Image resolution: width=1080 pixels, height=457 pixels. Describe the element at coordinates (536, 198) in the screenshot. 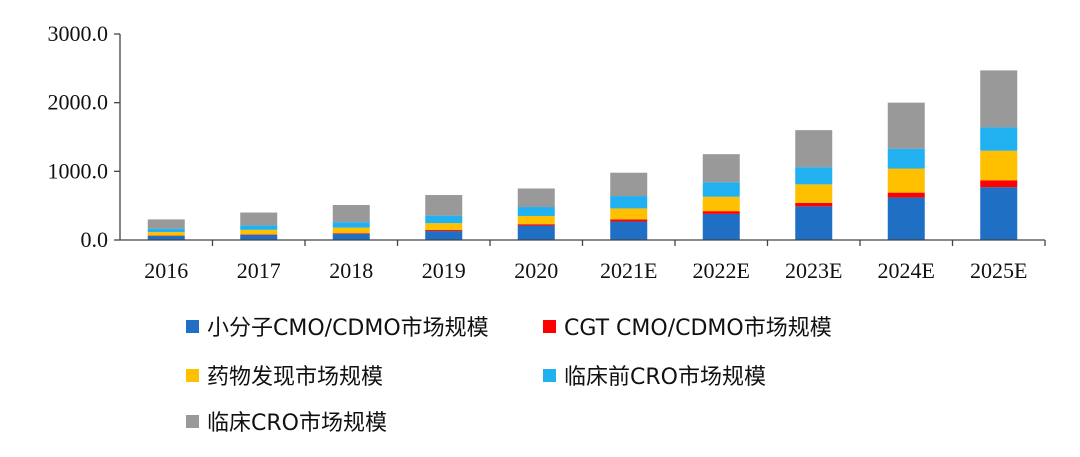

I see `bar-segment-2020-s4` at that location.